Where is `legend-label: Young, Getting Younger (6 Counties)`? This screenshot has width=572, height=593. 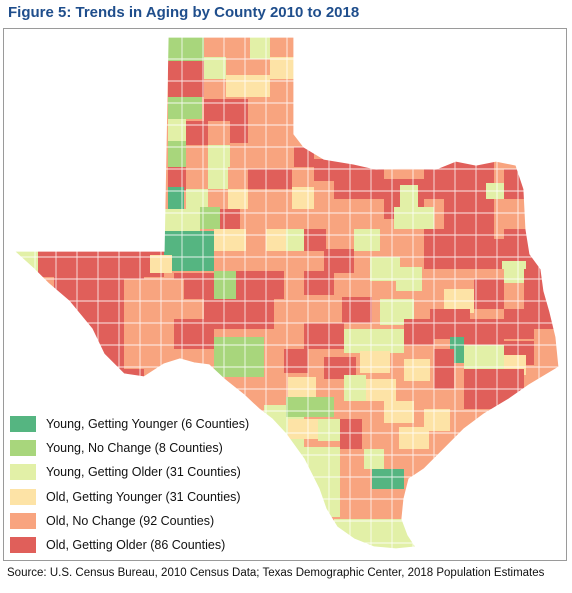 legend-label: Young, Getting Younger (6 Counties) is located at coordinates (148, 424).